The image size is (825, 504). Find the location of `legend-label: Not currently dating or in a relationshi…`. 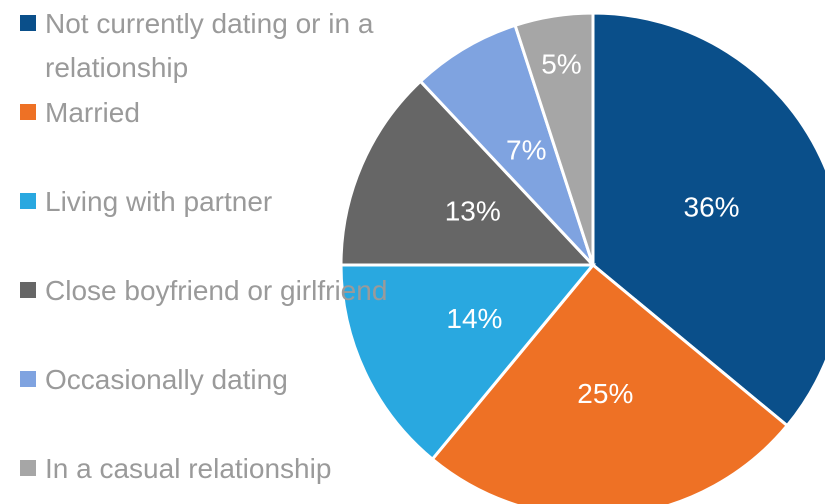

legend-label: Not currently dating or in a relationshi… is located at coordinates (209, 45).